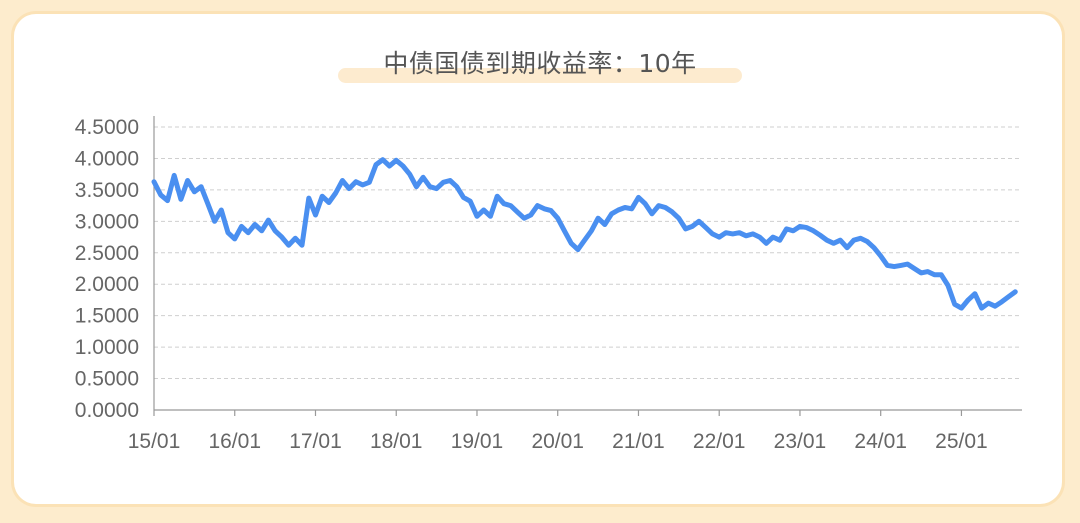  Describe the element at coordinates (107, 253) in the screenshot. I see `y-tick-label: 2.5000` at that location.